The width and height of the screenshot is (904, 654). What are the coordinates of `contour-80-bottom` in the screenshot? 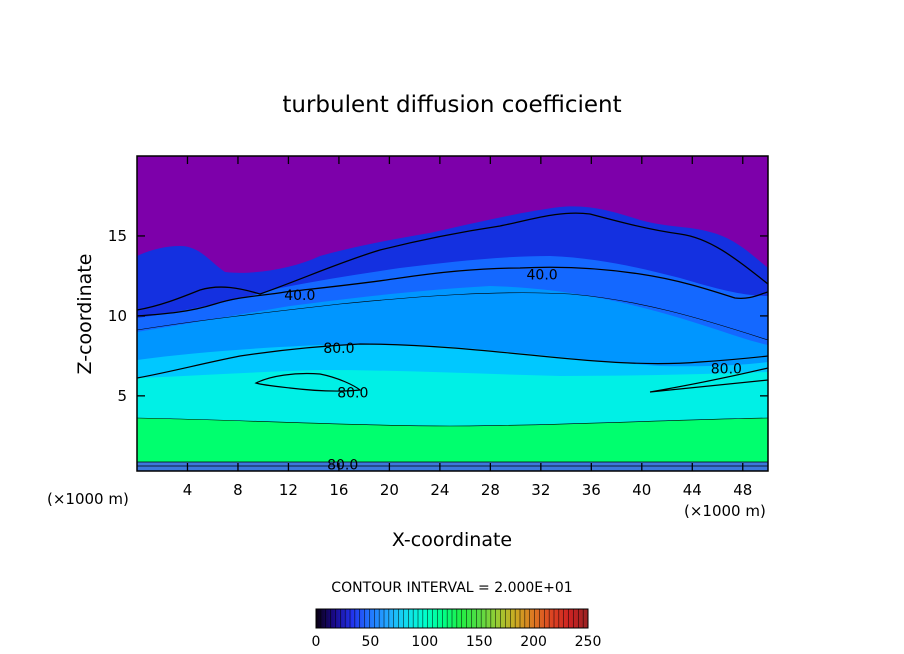 It's located at (452, 464).